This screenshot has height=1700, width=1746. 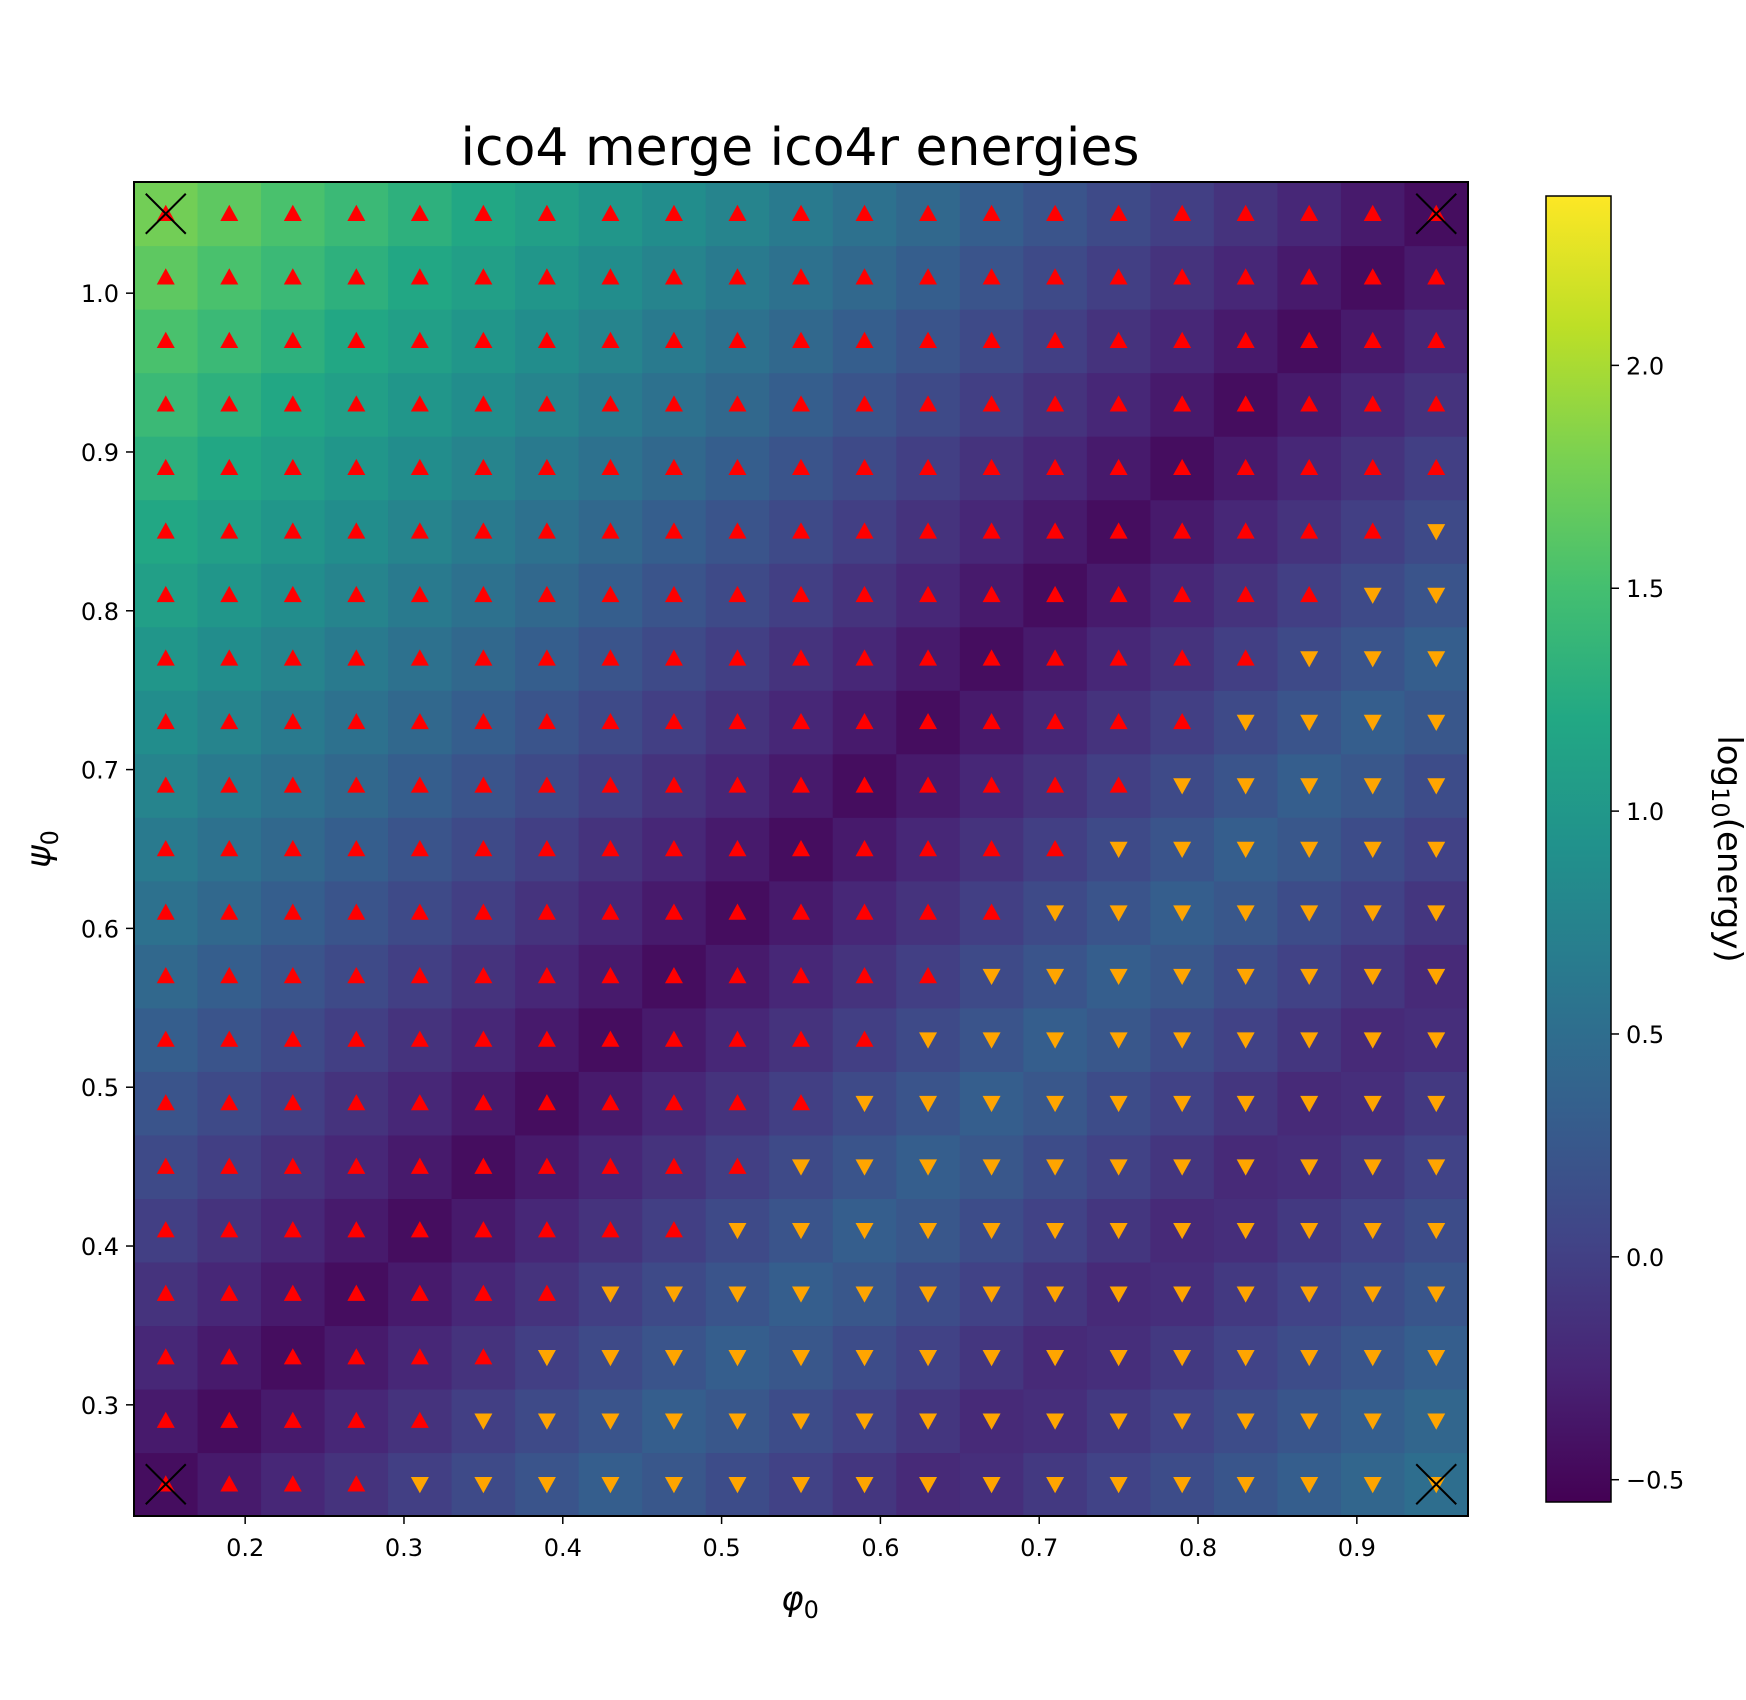 What do you see at coordinates (100, 929) in the screenshot?
I see `y-tick-label: 0.6` at bounding box center [100, 929].